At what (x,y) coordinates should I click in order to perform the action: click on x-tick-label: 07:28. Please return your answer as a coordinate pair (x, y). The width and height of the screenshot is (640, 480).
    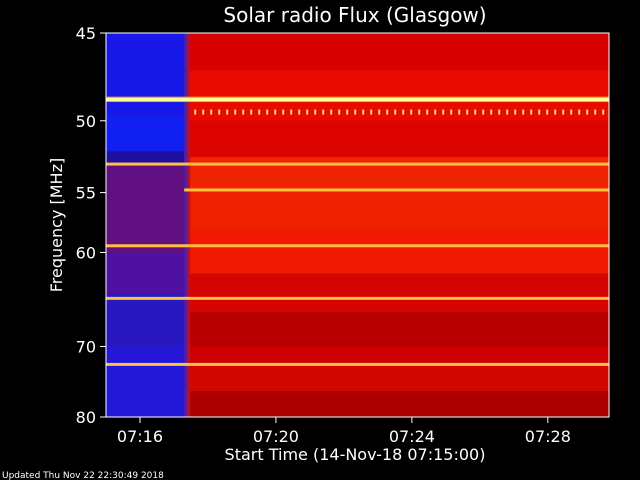
    Looking at the image, I should click on (548, 436).